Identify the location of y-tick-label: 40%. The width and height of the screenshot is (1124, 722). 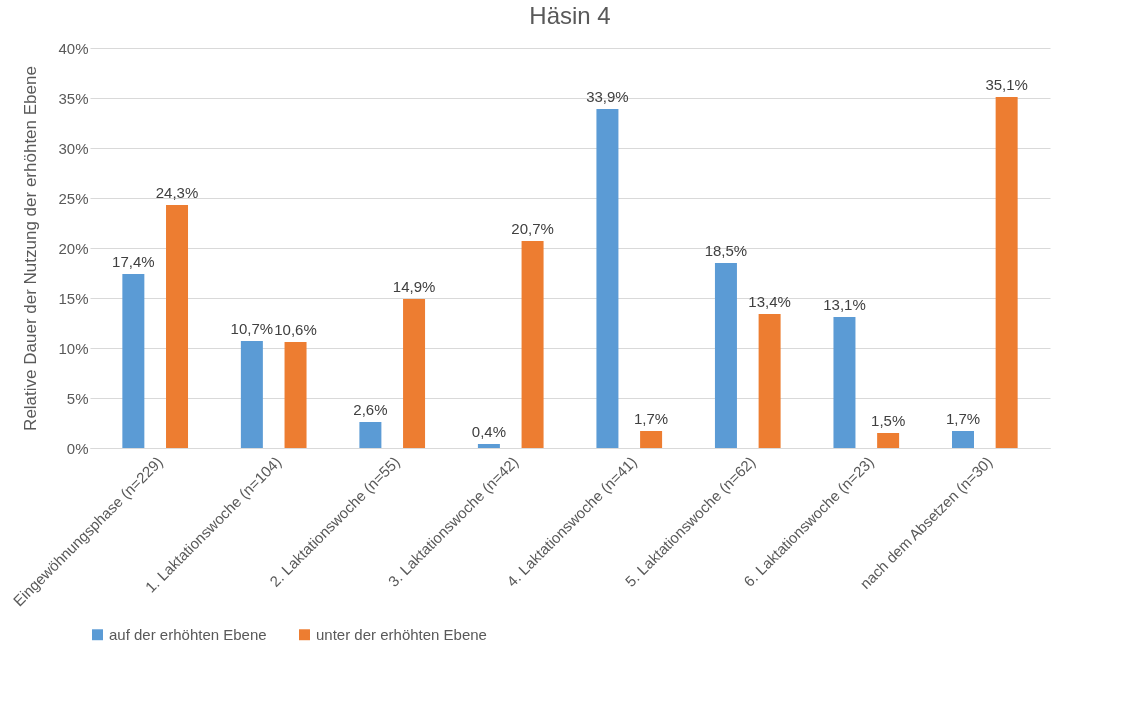
(73, 48).